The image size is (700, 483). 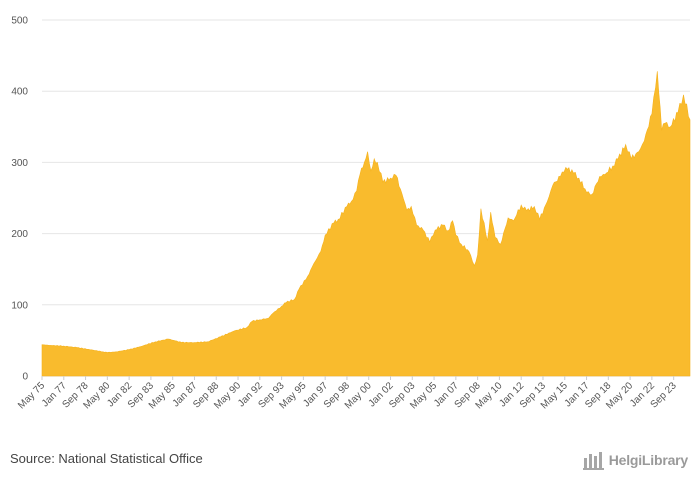 What do you see at coordinates (106, 458) in the screenshot?
I see `source-note: Source: National Statistical Office` at bounding box center [106, 458].